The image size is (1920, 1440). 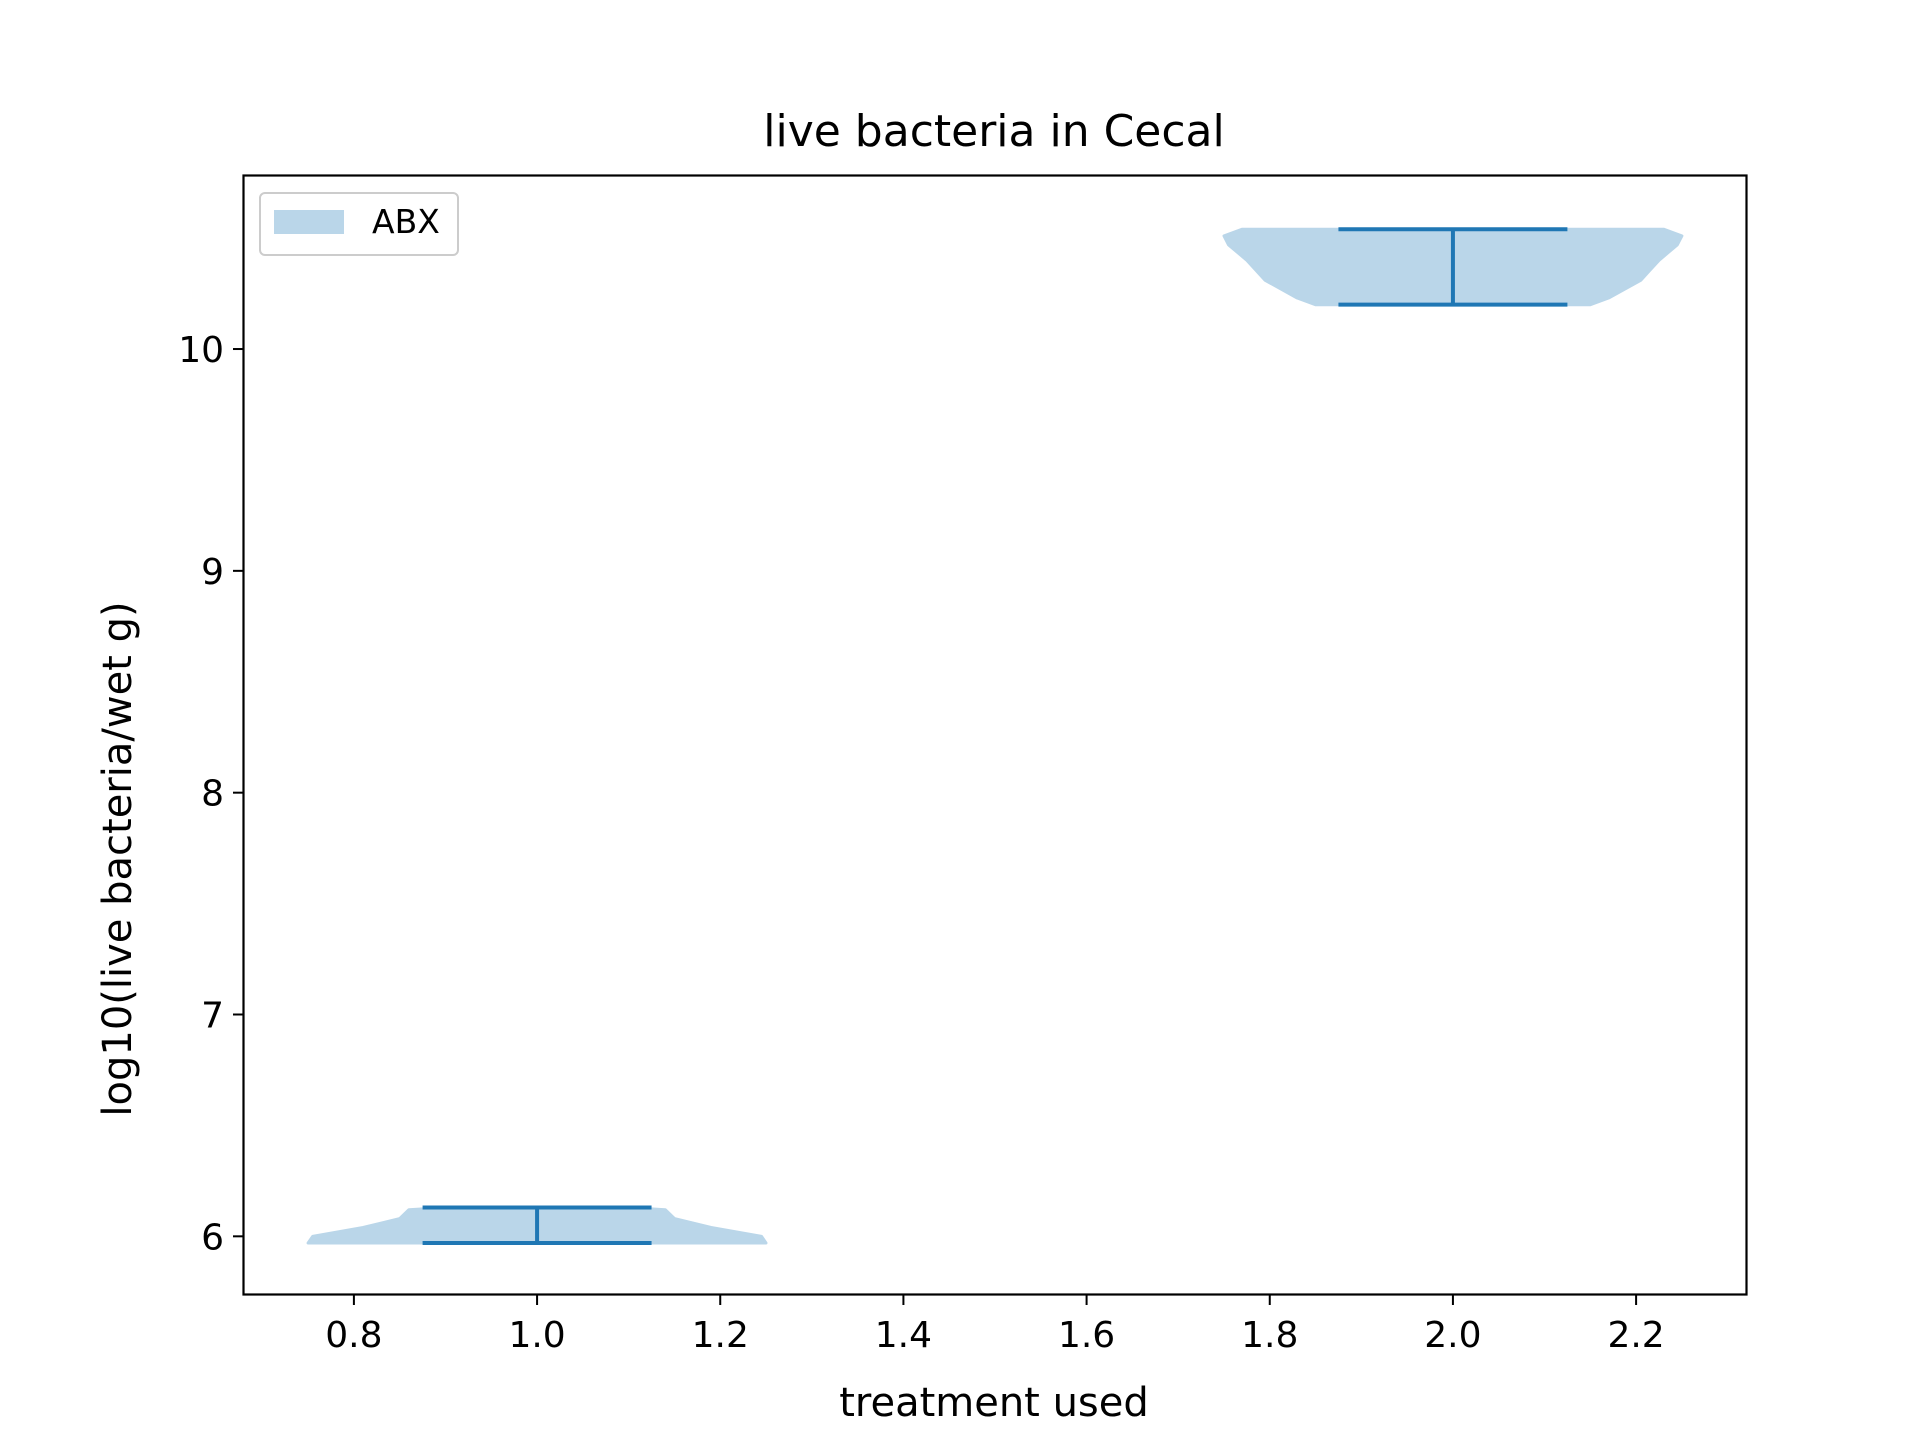 I want to click on y-tick-label: 7, so click(x=212, y=1016).